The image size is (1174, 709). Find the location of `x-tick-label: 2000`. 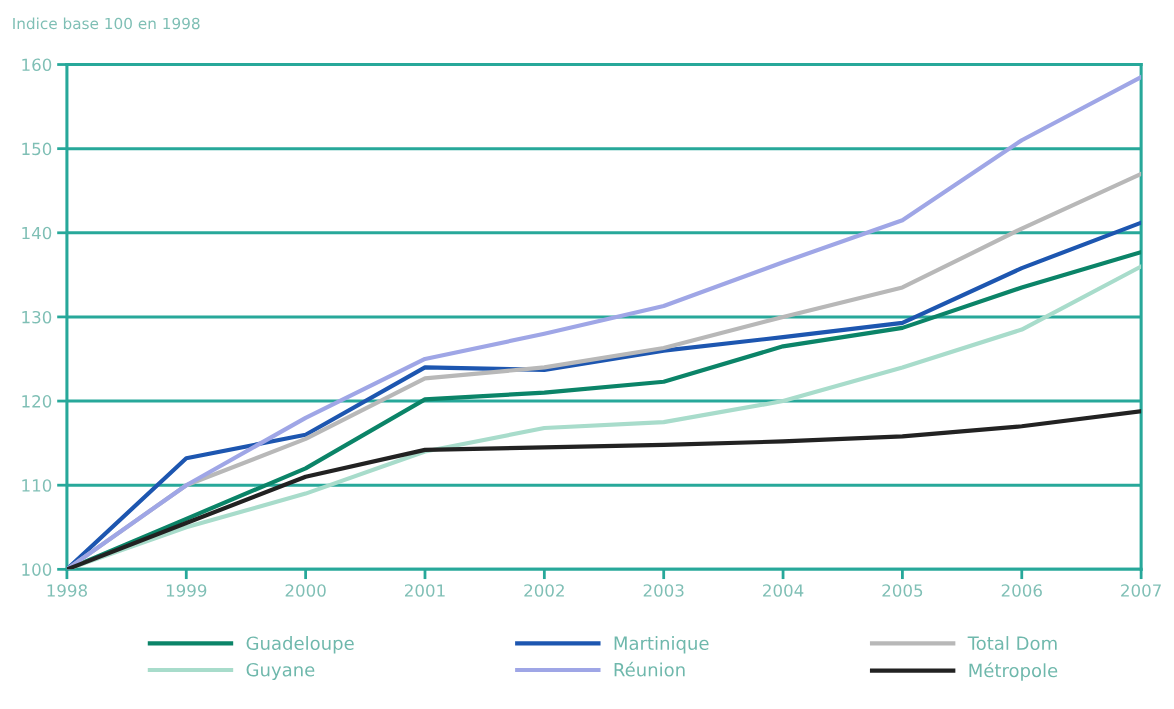

x-tick-label: 2000 is located at coordinates (305, 590).